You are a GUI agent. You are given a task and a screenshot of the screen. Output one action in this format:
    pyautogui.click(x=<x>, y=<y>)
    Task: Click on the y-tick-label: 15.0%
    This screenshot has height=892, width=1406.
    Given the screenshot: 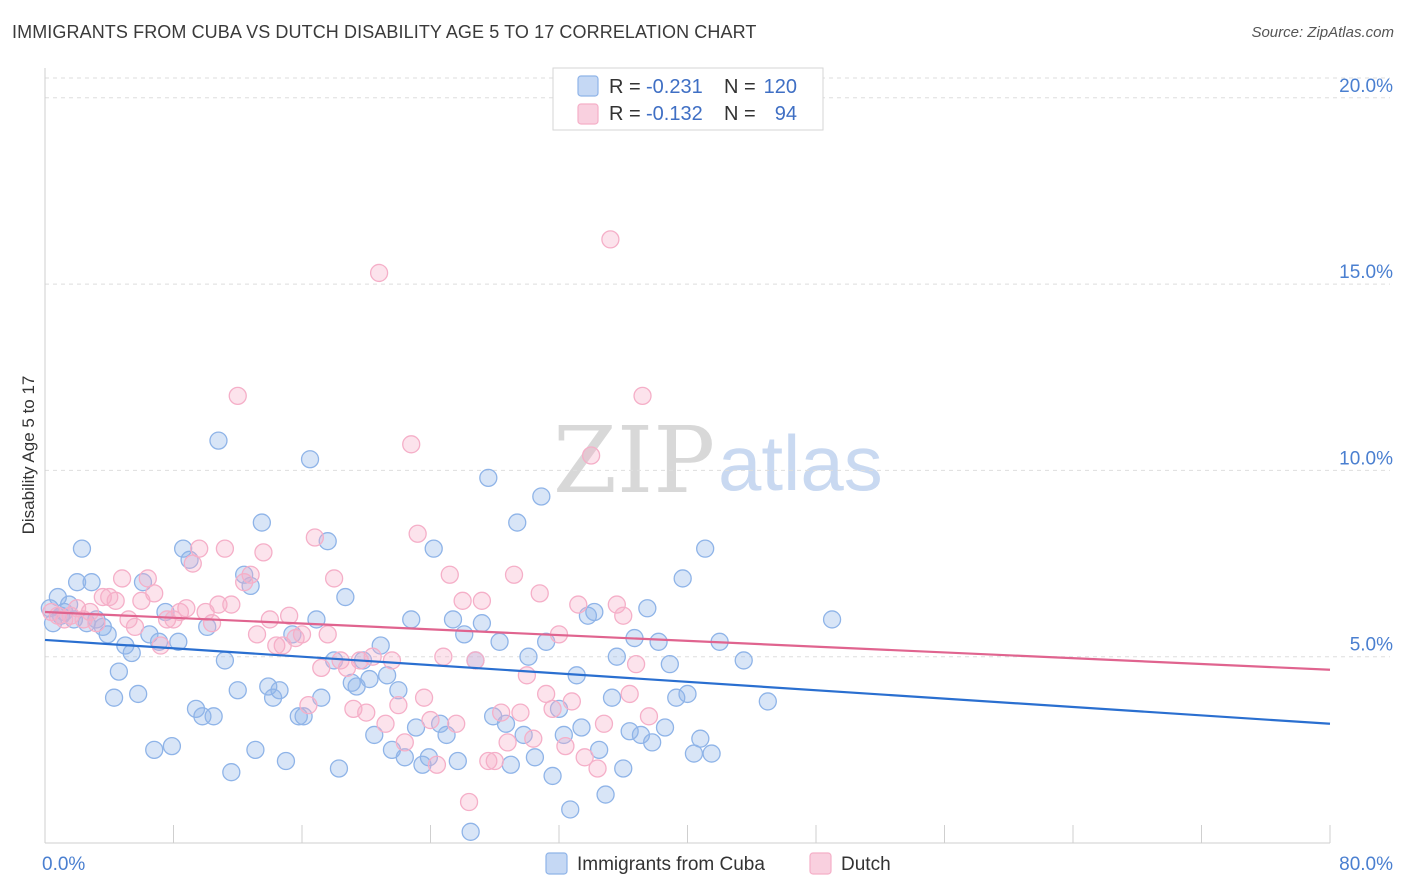 What is the action you would take?
    pyautogui.click(x=1366, y=272)
    